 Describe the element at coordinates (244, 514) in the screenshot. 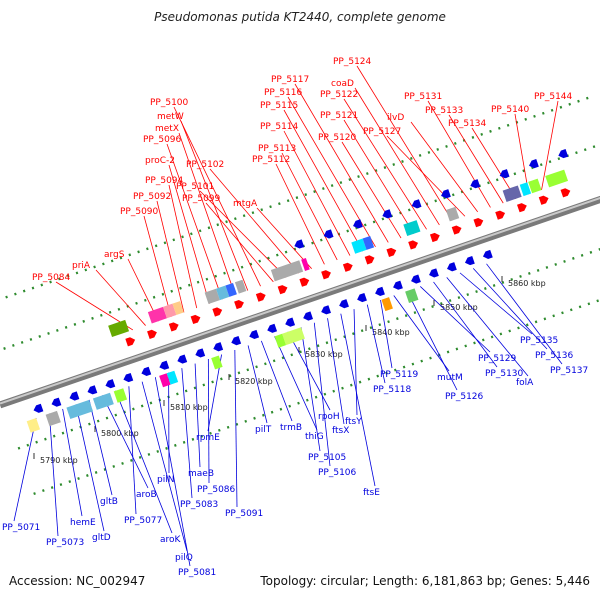

I see `gene-label-reverse: PP_5091` at that location.